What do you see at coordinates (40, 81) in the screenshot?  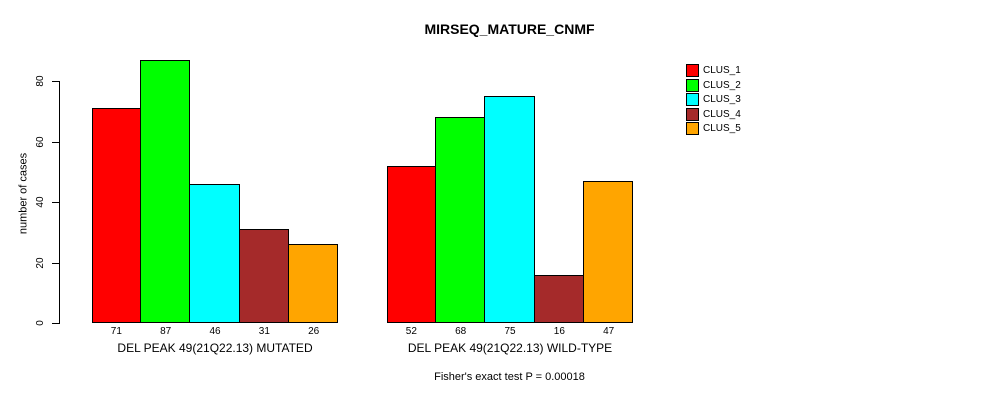 I see `y-axis-tick-label: 80` at bounding box center [40, 81].